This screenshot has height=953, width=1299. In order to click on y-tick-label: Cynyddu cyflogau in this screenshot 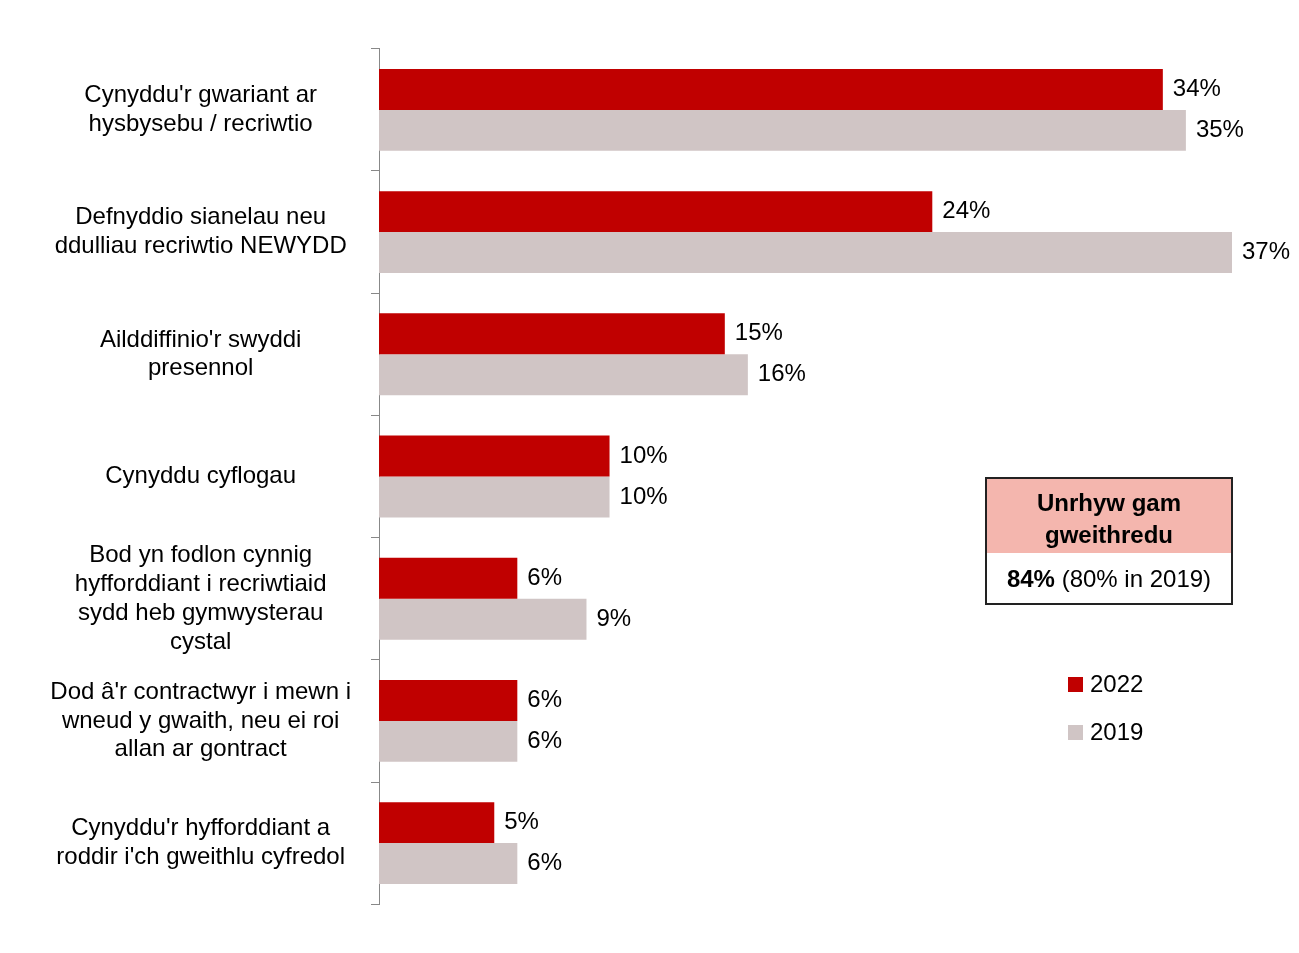, I will do `click(201, 475)`.